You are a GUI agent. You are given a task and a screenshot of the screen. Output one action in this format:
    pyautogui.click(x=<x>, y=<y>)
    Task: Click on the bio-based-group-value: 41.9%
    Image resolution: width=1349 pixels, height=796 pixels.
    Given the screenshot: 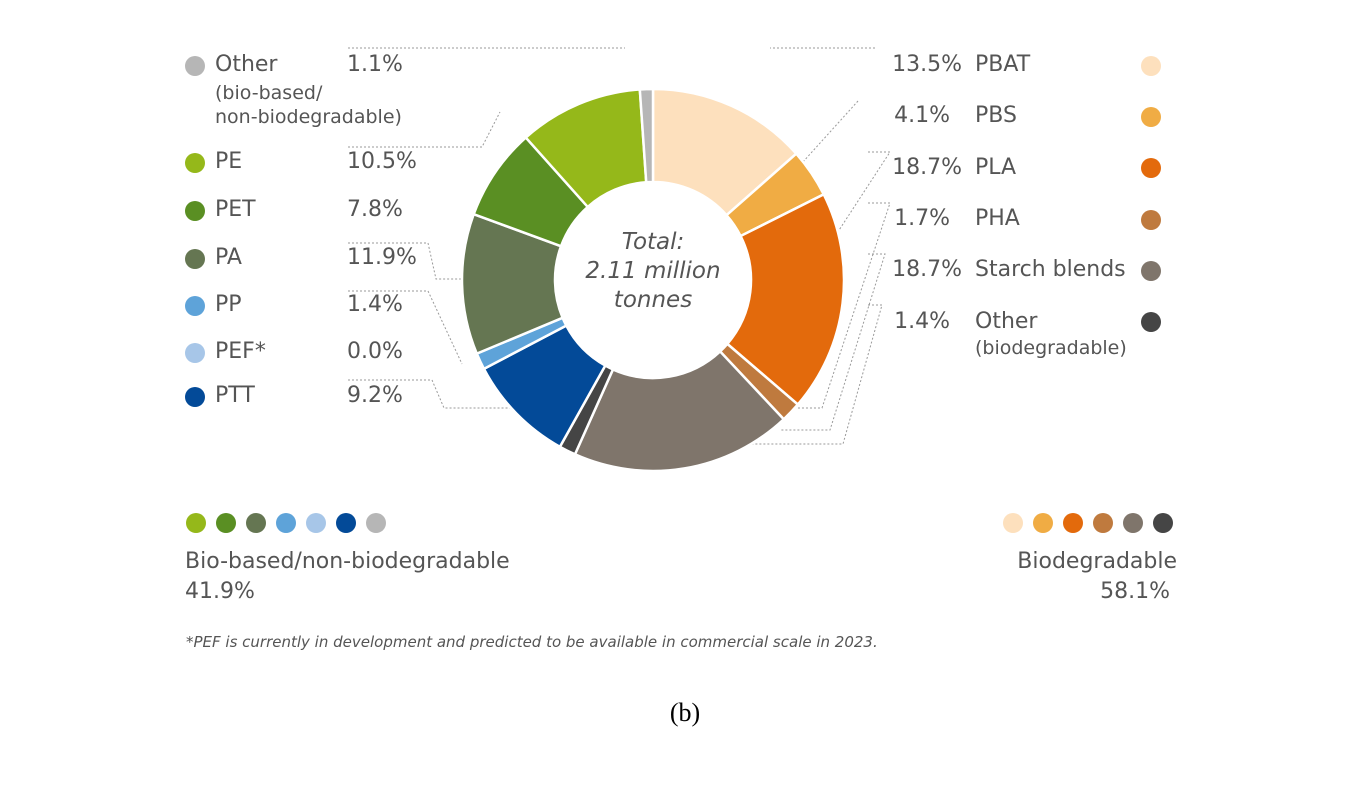 What is the action you would take?
    pyautogui.click(x=220, y=591)
    